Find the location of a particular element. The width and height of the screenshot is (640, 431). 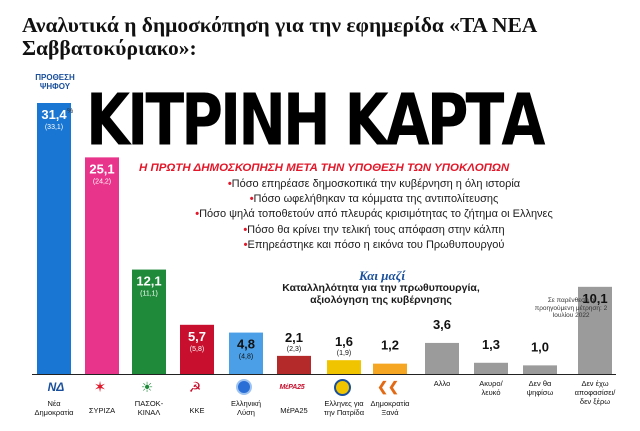

bar-value-label: 1,6 is located at coordinates (344, 341).